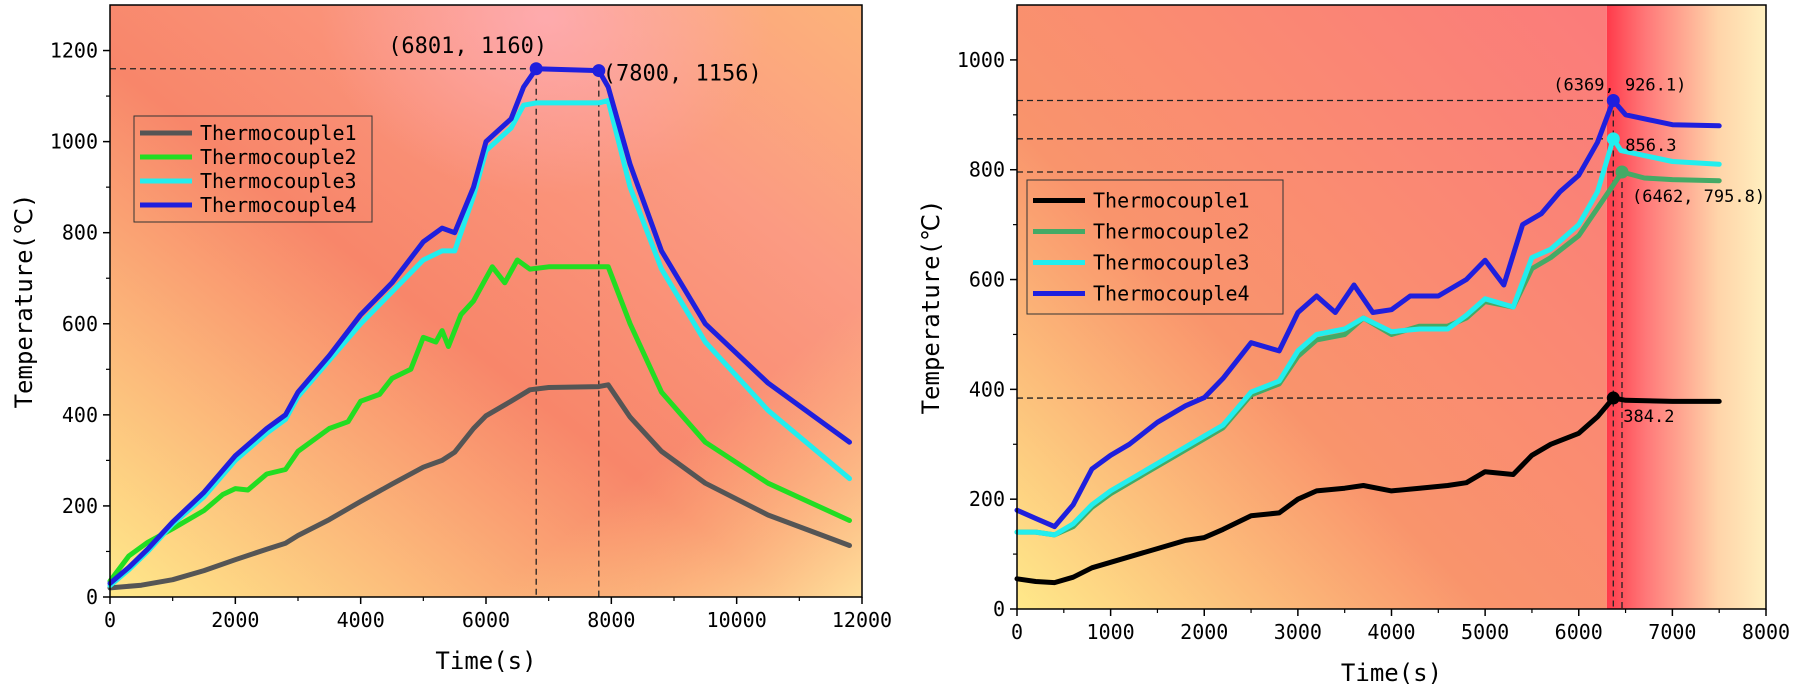  What do you see at coordinates (1298, 632) in the screenshot?
I see `x-tick-label: 3000` at bounding box center [1298, 632].